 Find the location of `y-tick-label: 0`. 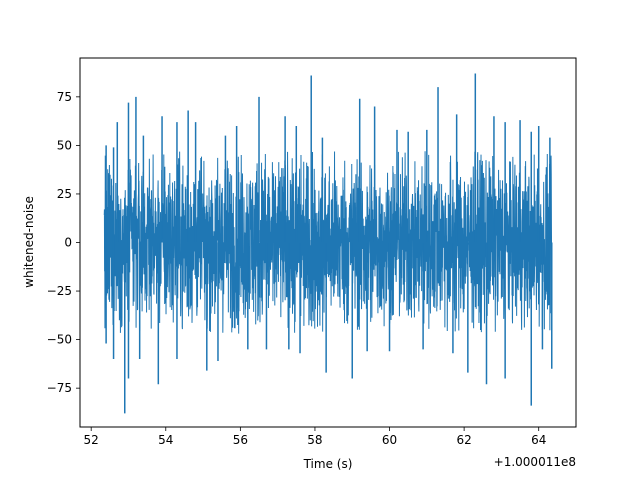

y-tick-label: 0 is located at coordinates (68, 243).